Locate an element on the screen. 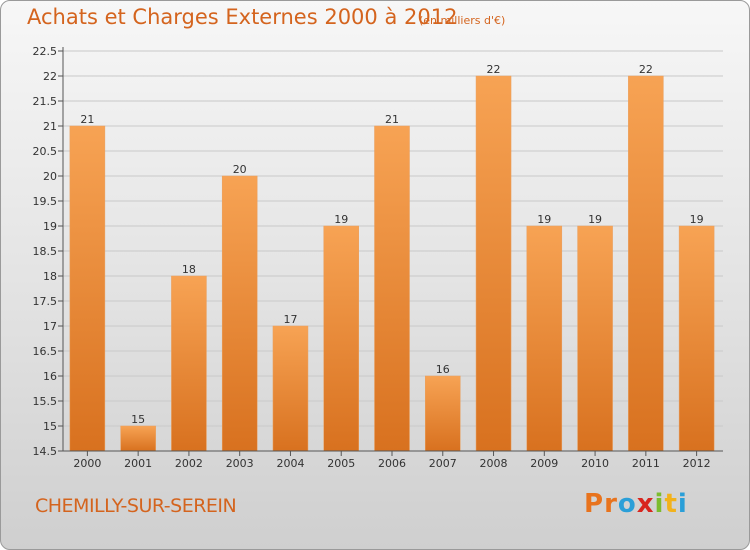 This screenshot has width=750, height=550. x-tick-label: 2005 is located at coordinates (341, 463).